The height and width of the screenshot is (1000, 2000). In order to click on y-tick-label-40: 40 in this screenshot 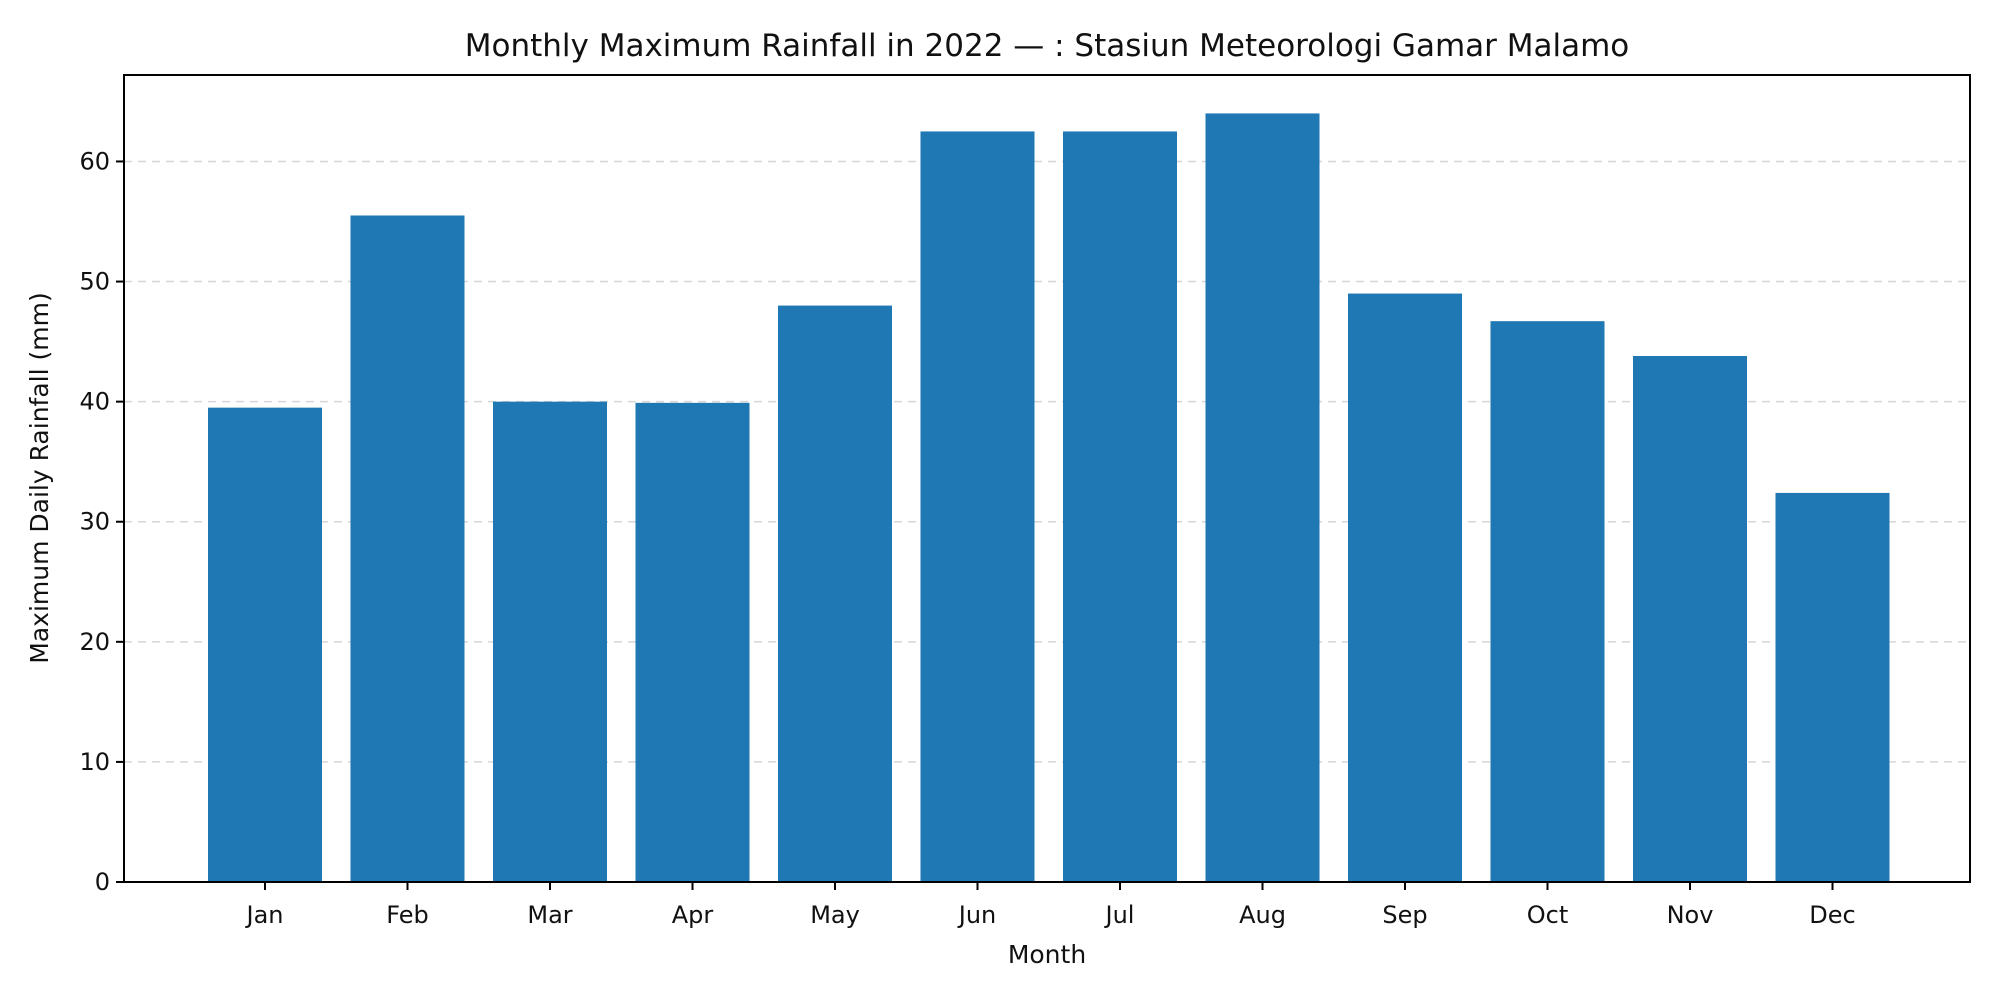, I will do `click(94, 402)`.